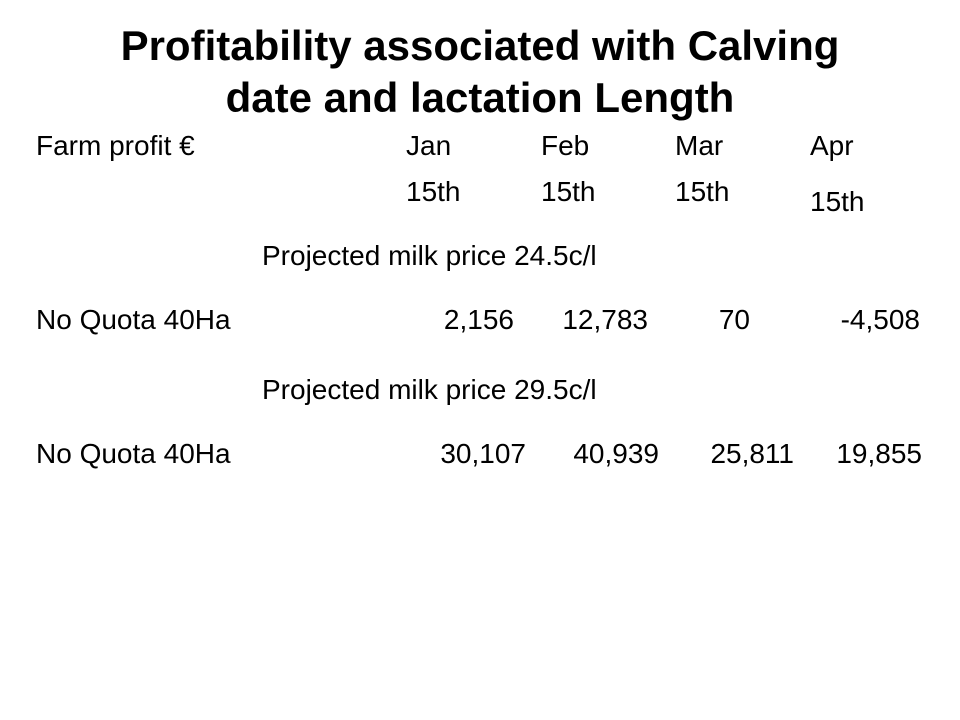  Describe the element at coordinates (837, 201) in the screenshot. I see `column-header-apr-day: 15th` at that location.